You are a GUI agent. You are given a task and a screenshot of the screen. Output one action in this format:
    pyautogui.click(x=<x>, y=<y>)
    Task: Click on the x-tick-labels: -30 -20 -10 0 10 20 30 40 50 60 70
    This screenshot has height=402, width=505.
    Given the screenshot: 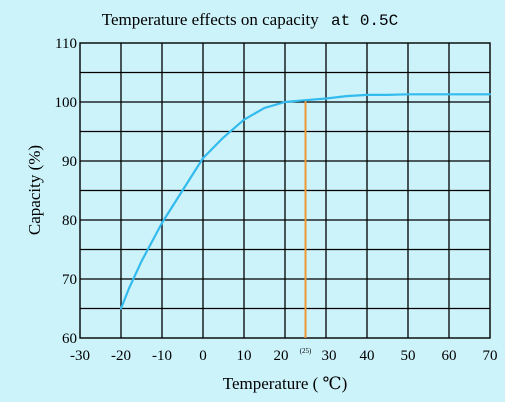 What is the action you would take?
    pyautogui.click(x=284, y=356)
    